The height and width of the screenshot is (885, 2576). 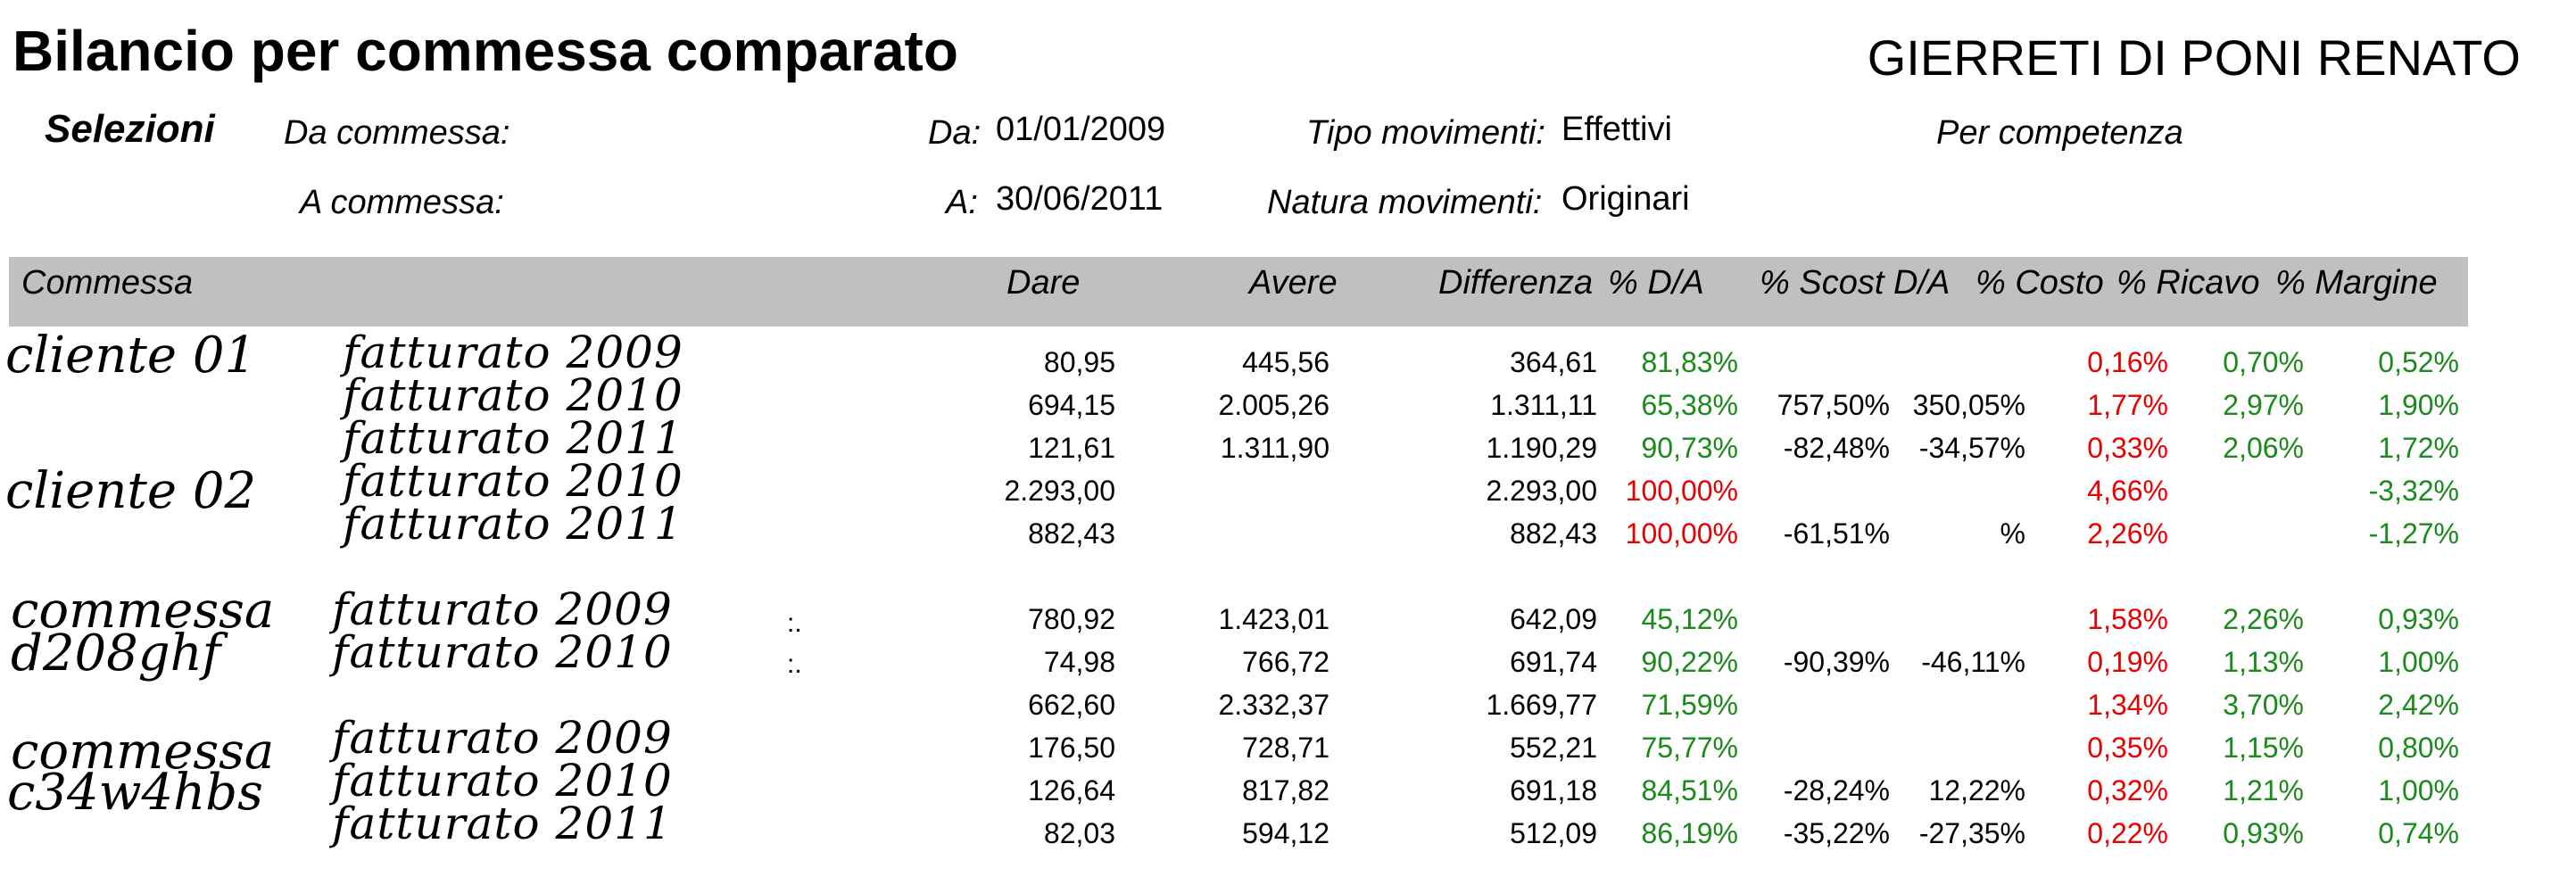 What do you see at coordinates (1834, 405) in the screenshot?
I see `cell-pct-scost-1: 757,50%` at bounding box center [1834, 405].